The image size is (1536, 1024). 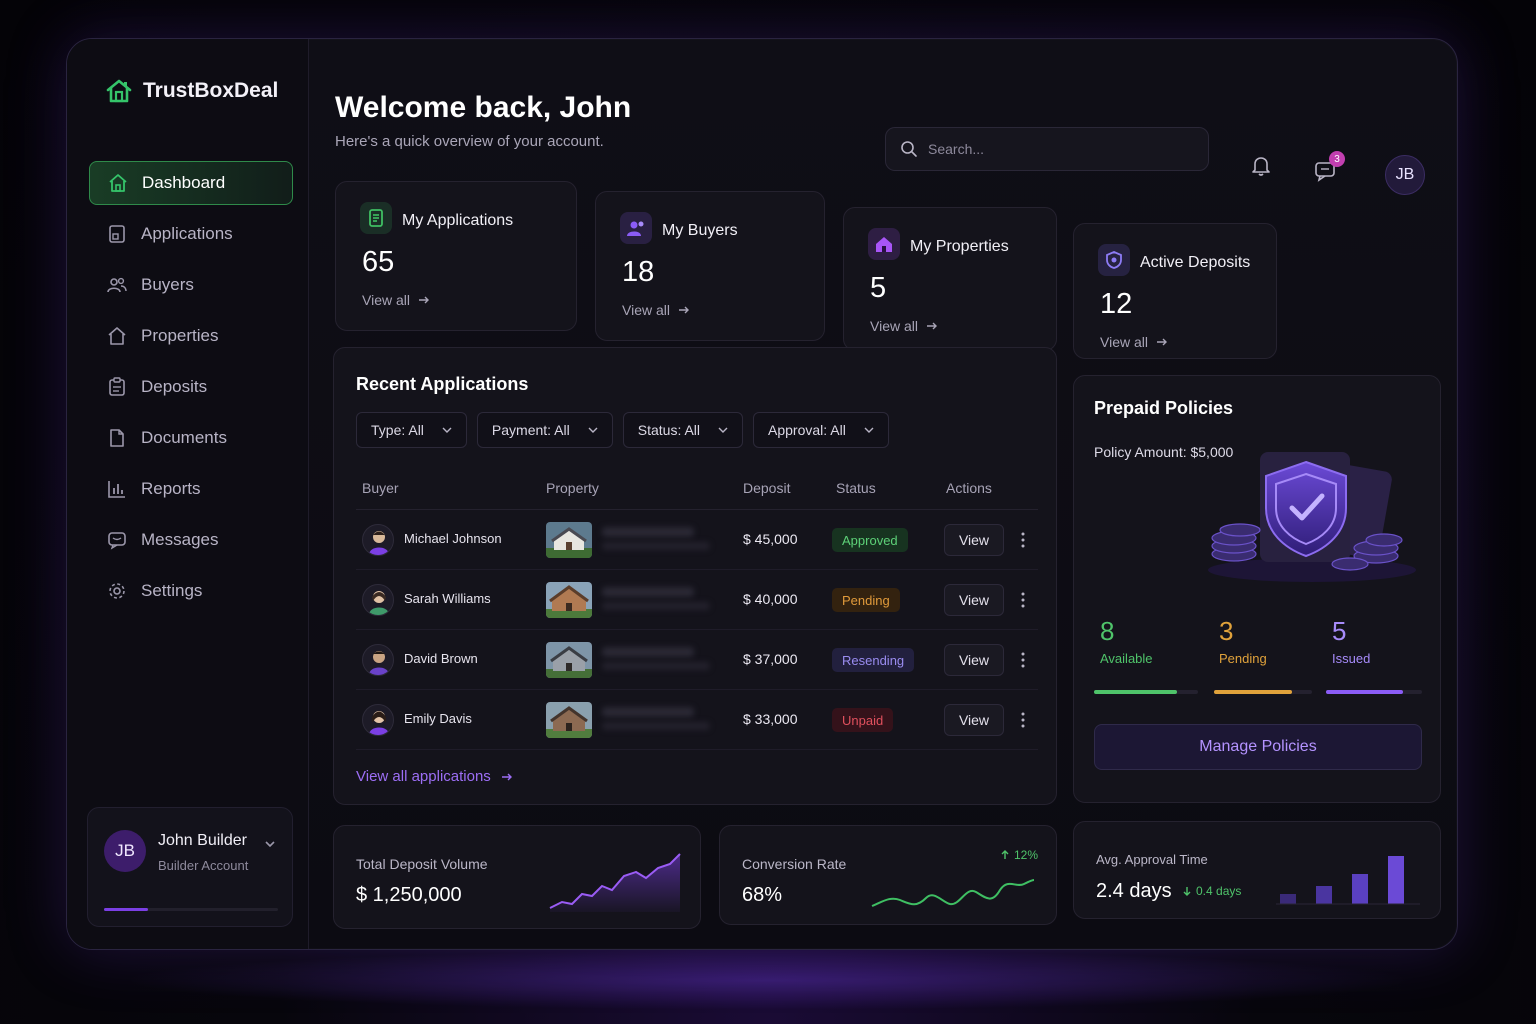 I want to click on filter-payment: Payment: All, so click(x=544, y=430).